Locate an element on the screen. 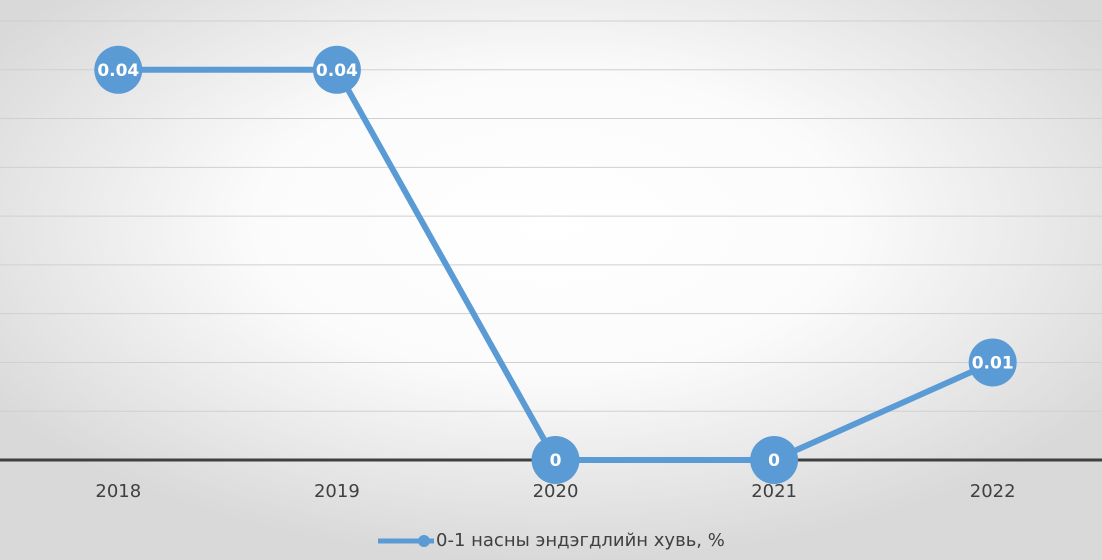 The height and width of the screenshot is (560, 1102). legend-marker is located at coordinates (424, 541).